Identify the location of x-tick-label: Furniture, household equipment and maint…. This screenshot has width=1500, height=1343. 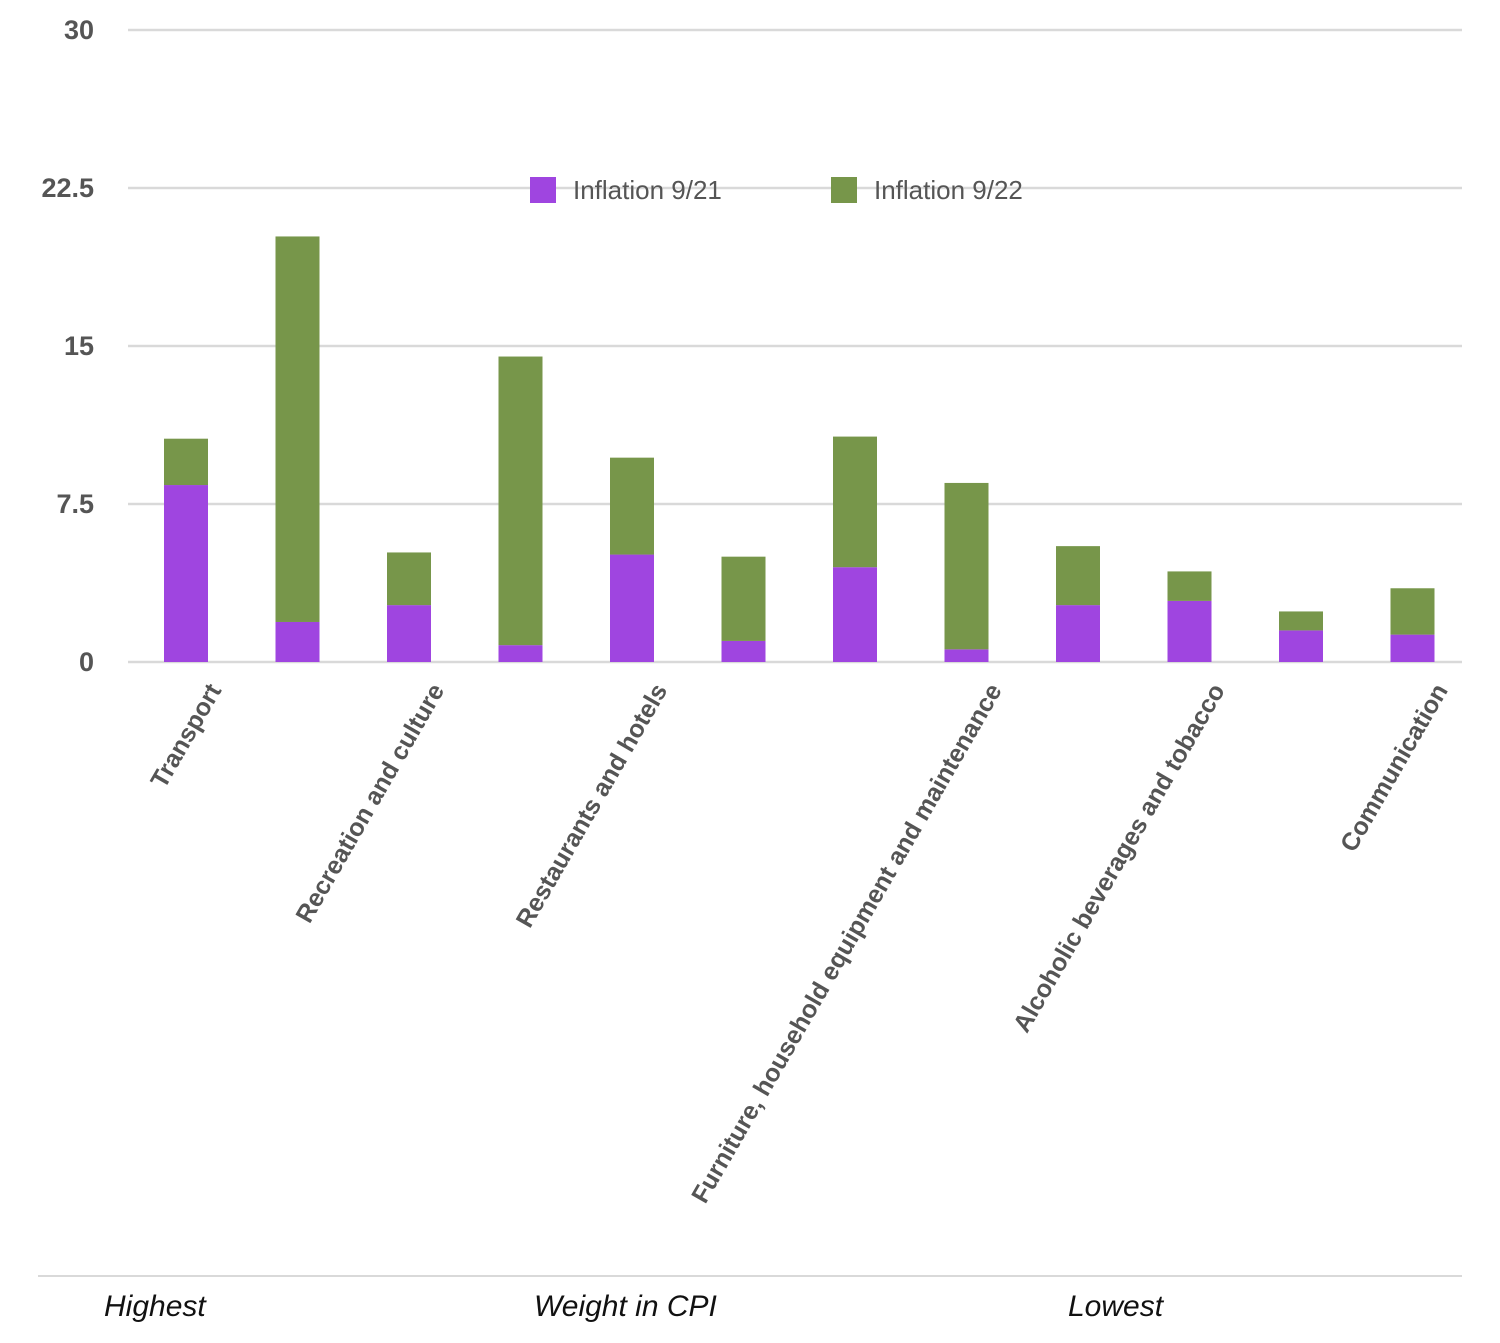
(847, 943).